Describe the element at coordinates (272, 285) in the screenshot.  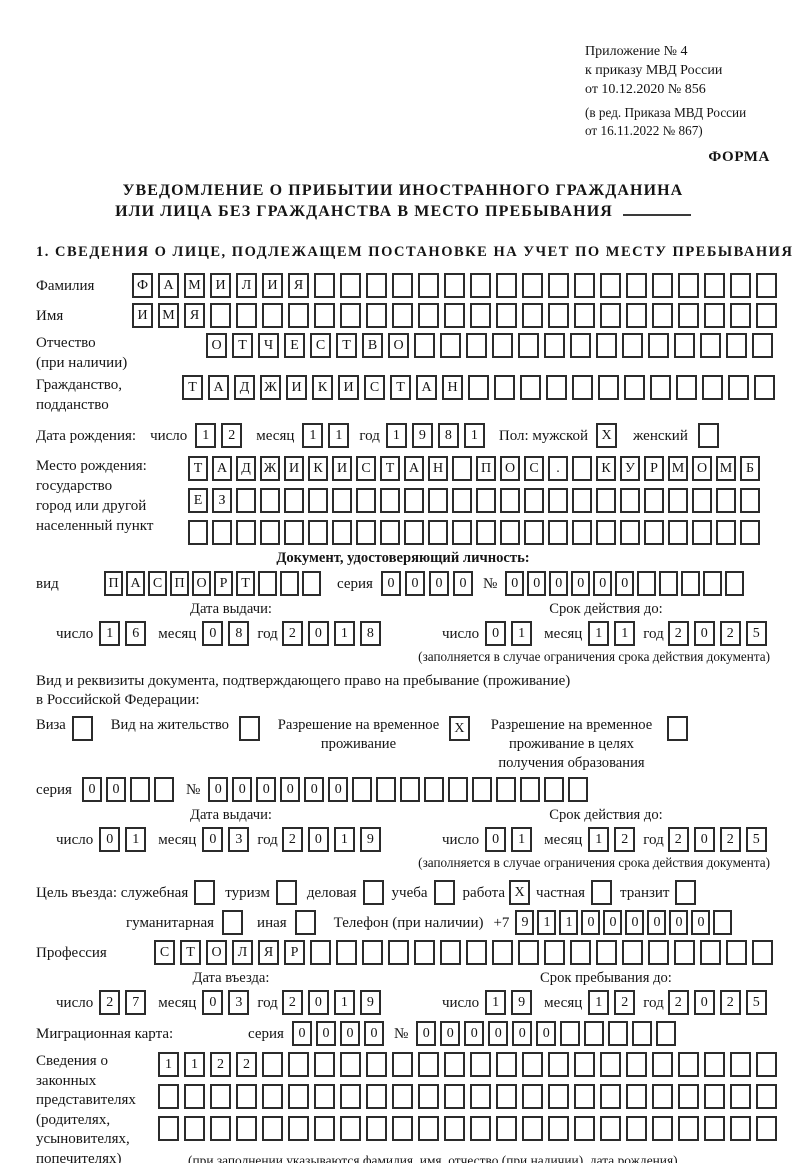
I see `char-box: И` at that location.